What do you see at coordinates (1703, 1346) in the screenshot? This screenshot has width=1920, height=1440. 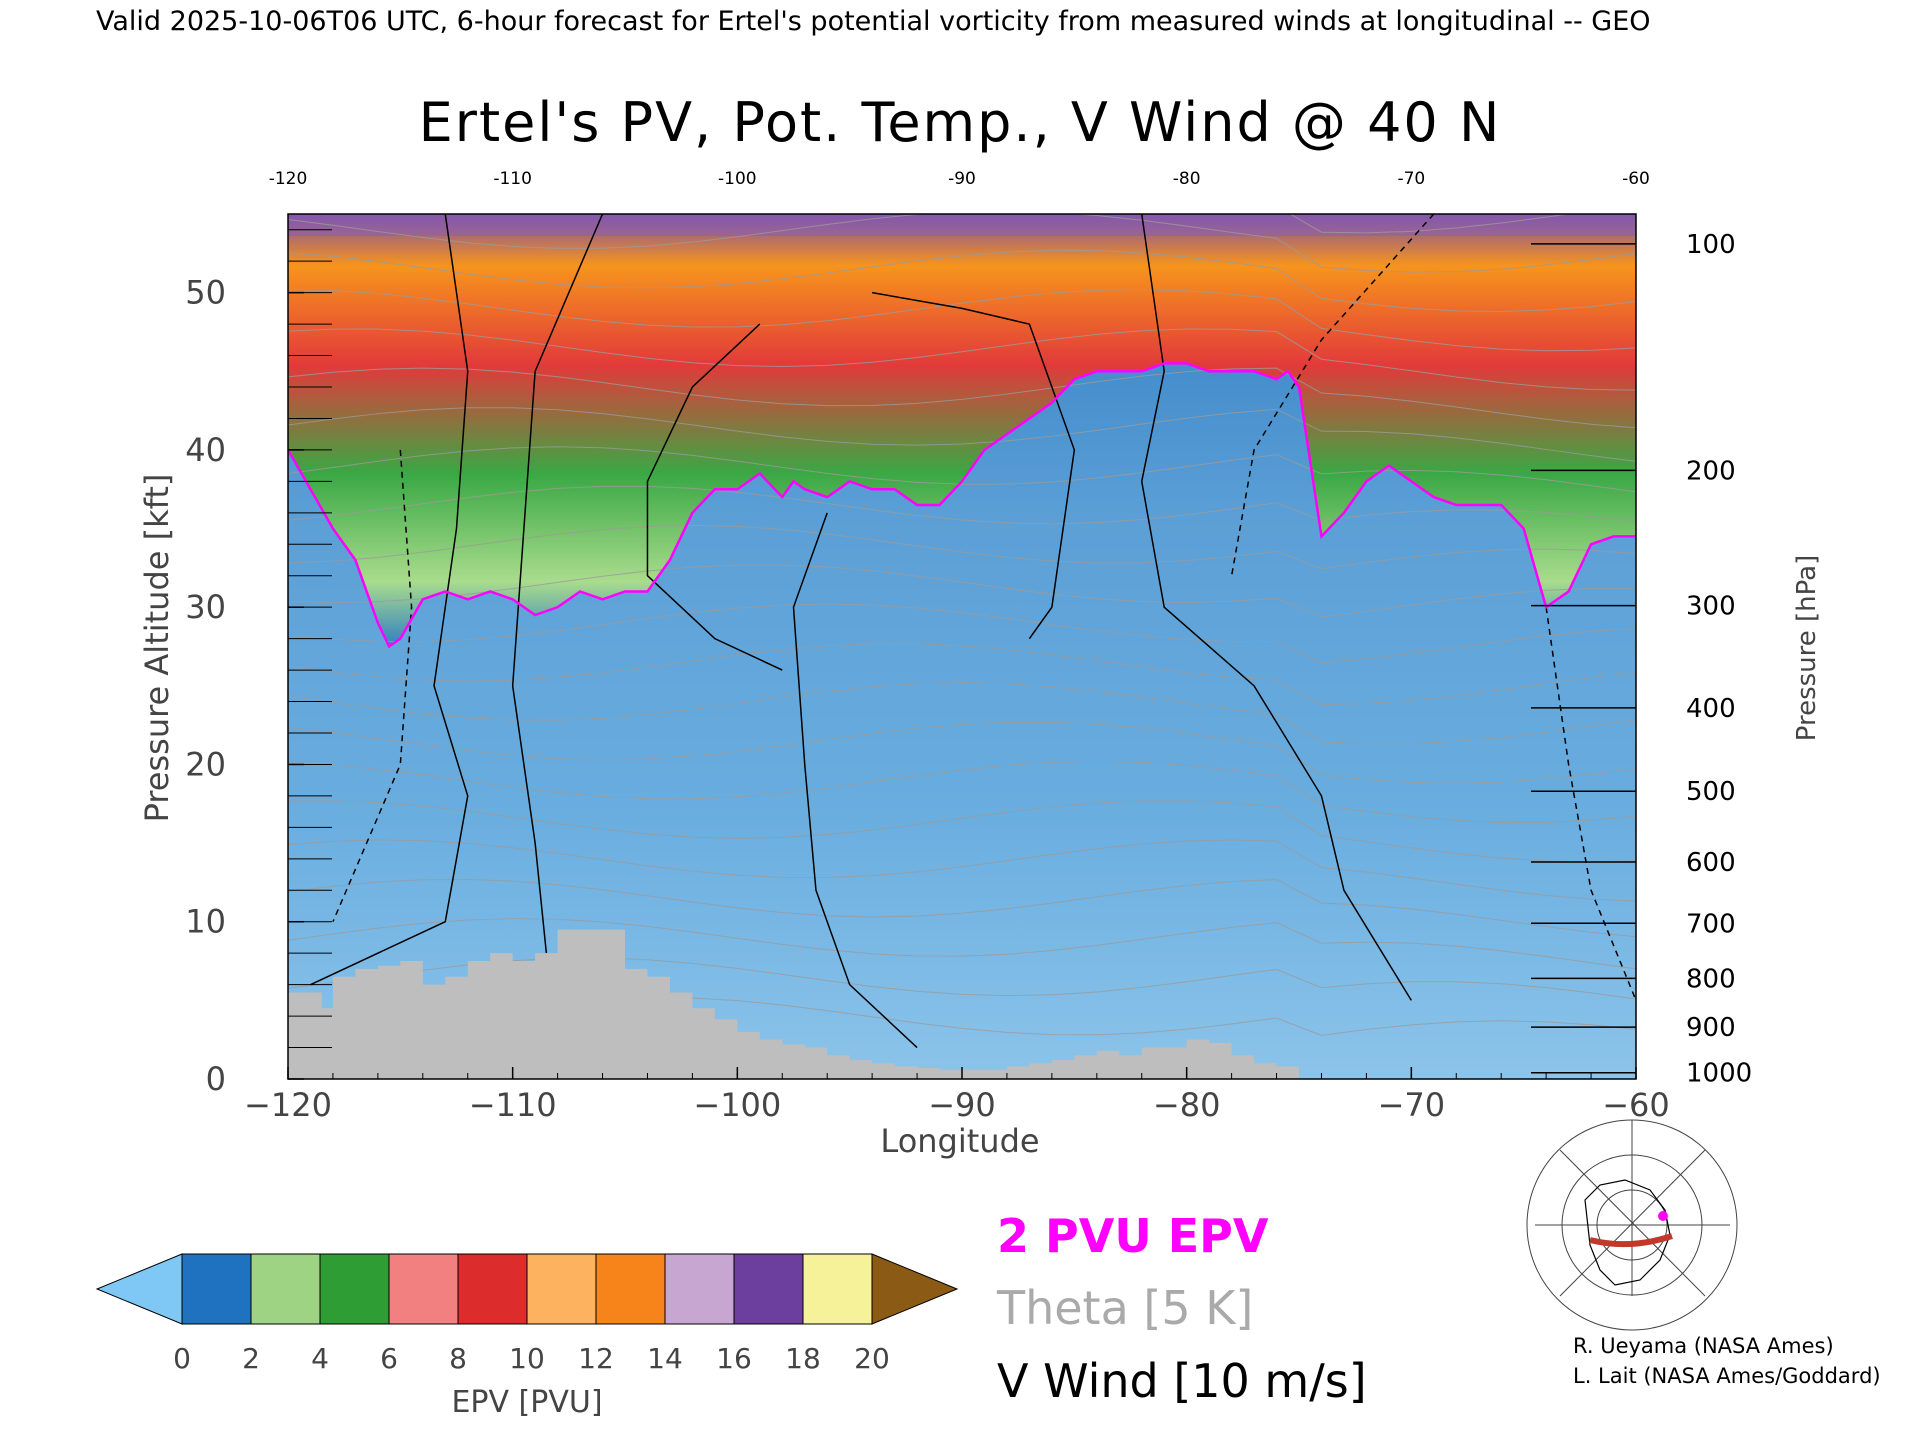 I see `credit-1: R. Ueyama (NASA Ames)` at bounding box center [1703, 1346].